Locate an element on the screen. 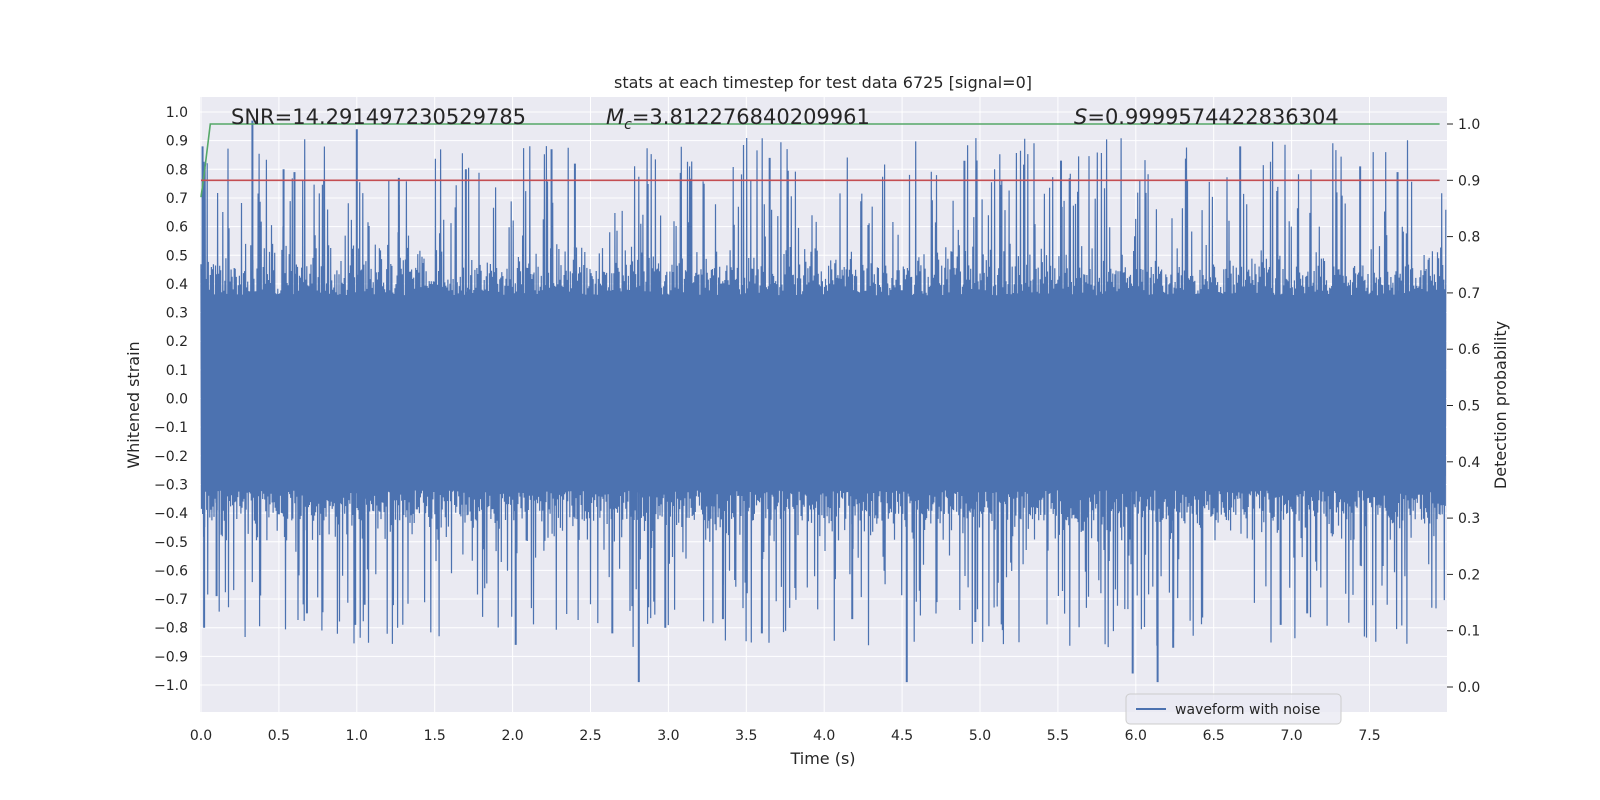 The width and height of the screenshot is (1600, 800). y2-tick-label: 0.7 is located at coordinates (1469, 294).